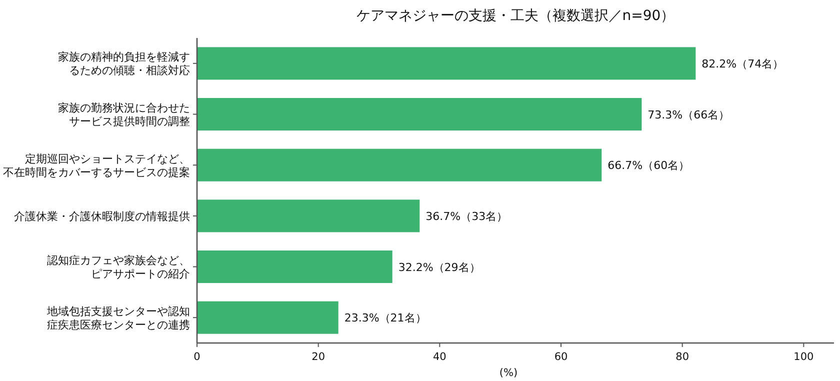 This screenshot has width=840, height=381. What do you see at coordinates (319, 357) in the screenshot?
I see `x-tick-label: 20` at bounding box center [319, 357].